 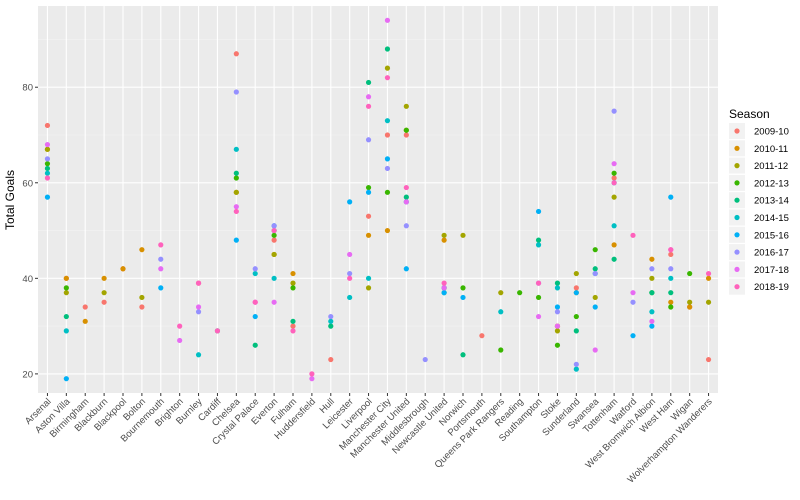 I want to click on y-tick-label: 40, so click(x=27, y=279).